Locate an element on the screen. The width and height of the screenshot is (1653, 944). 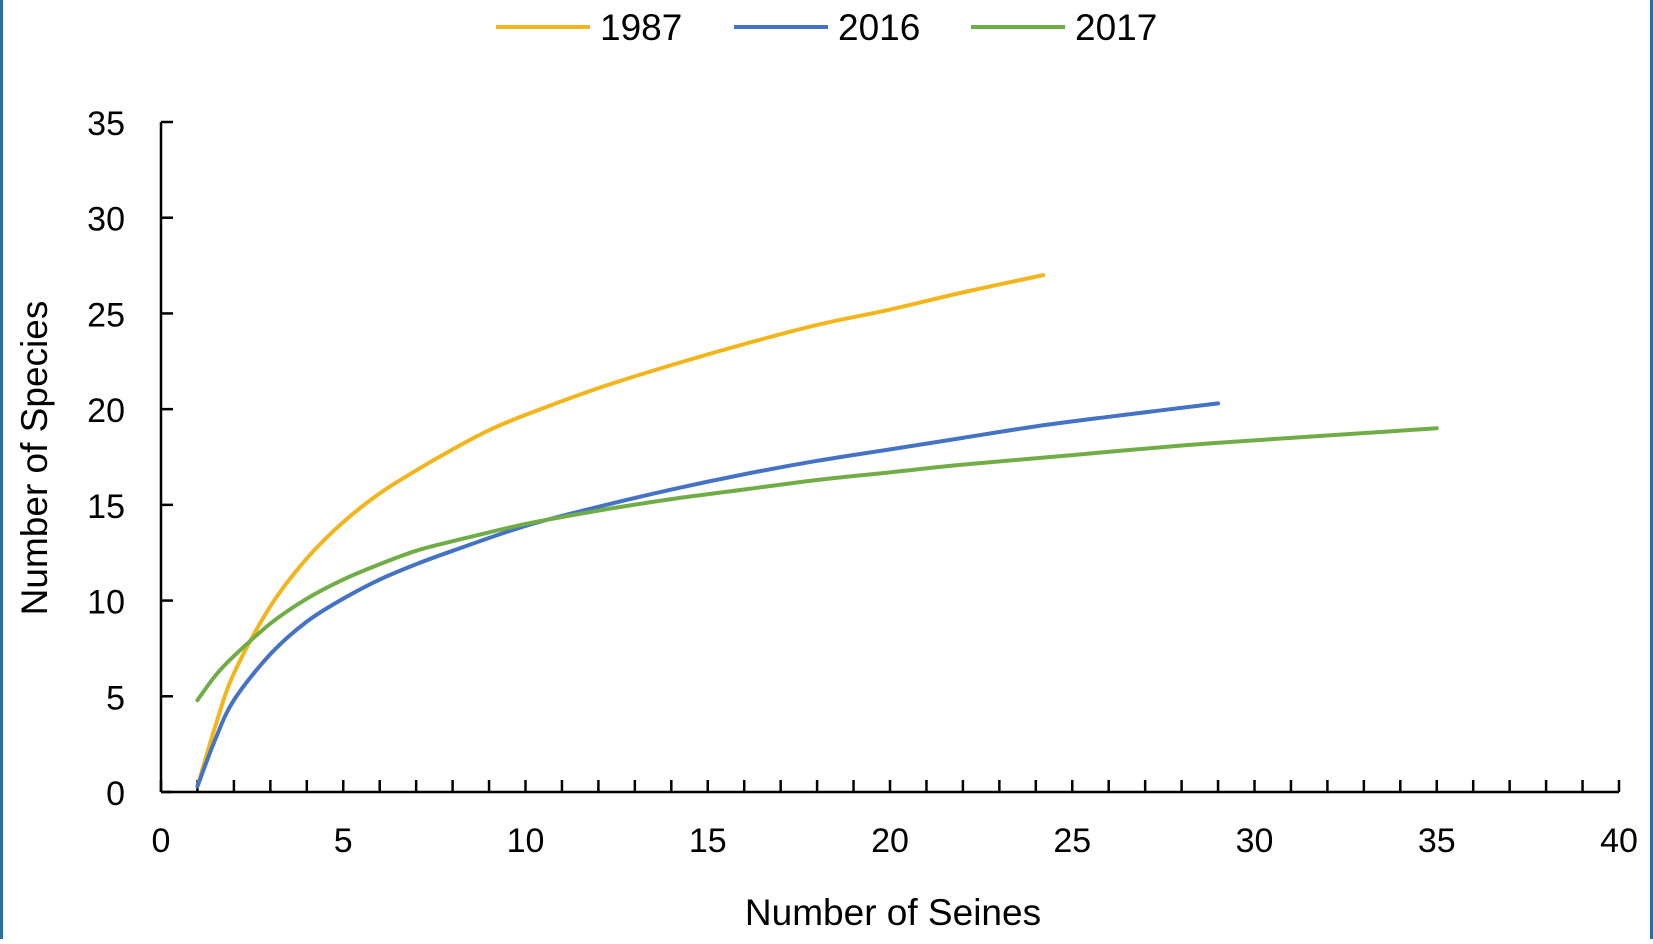
x-tick-label: 25 is located at coordinates (1072, 841).